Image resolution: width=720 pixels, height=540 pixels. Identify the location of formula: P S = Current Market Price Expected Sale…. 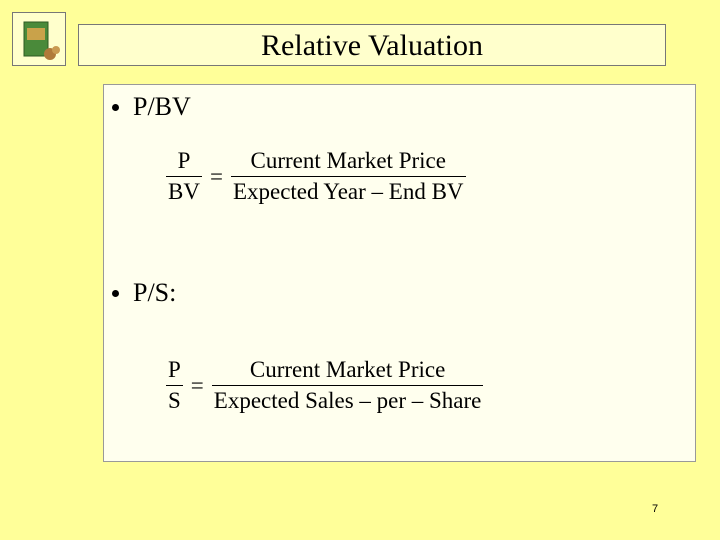
(325, 385).